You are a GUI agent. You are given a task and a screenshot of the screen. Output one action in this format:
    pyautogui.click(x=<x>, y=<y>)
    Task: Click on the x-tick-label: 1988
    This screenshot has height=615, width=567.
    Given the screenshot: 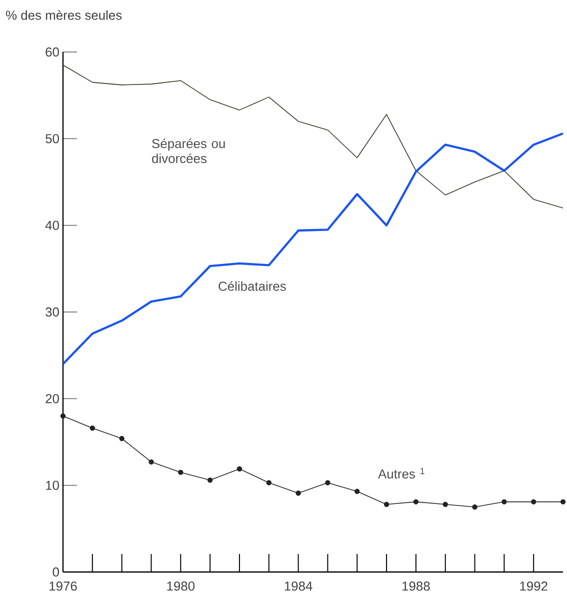 What is the action you would take?
    pyautogui.click(x=416, y=586)
    